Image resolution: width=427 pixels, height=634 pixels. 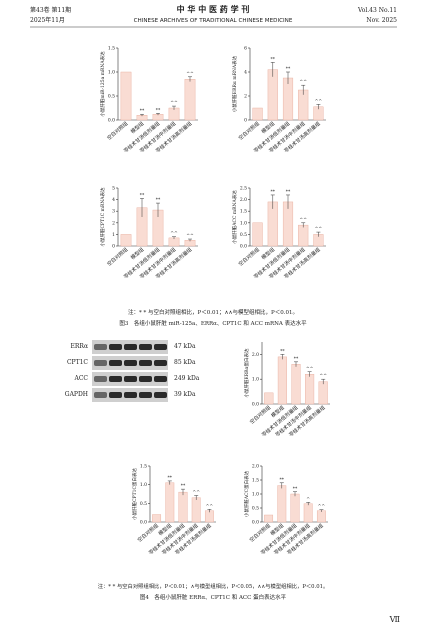 I want to click on y-axis-label: 小鼠肝脏CPT1C蛋白表达, so click(x=134, y=494).